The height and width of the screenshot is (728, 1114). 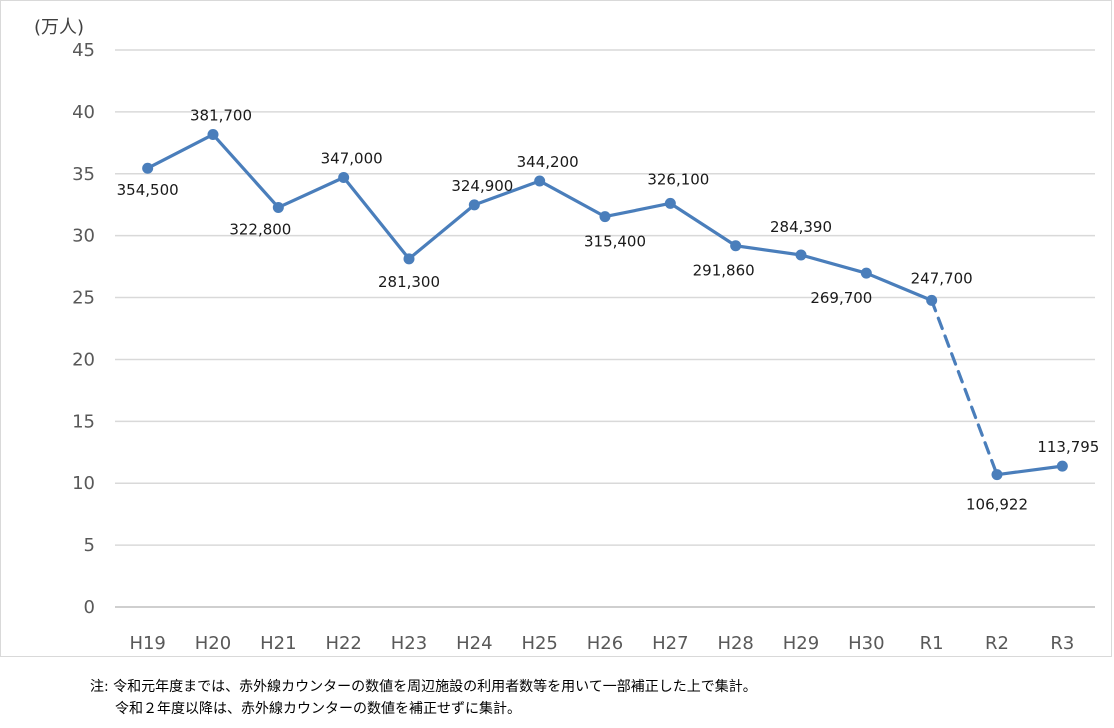 I want to click on y-tick-label-45: 45, so click(x=83, y=50).